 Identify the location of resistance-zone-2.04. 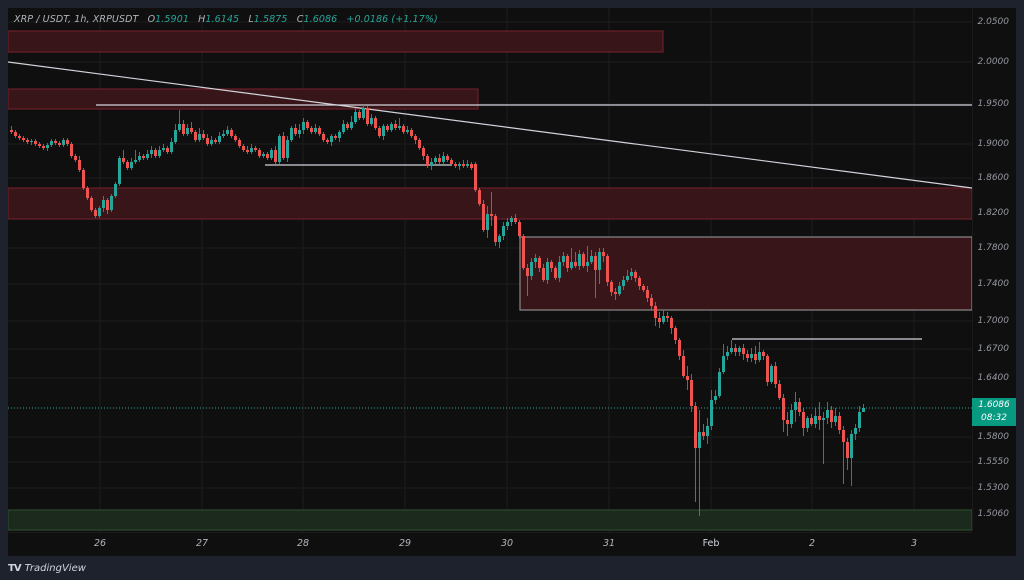
(336, 41).